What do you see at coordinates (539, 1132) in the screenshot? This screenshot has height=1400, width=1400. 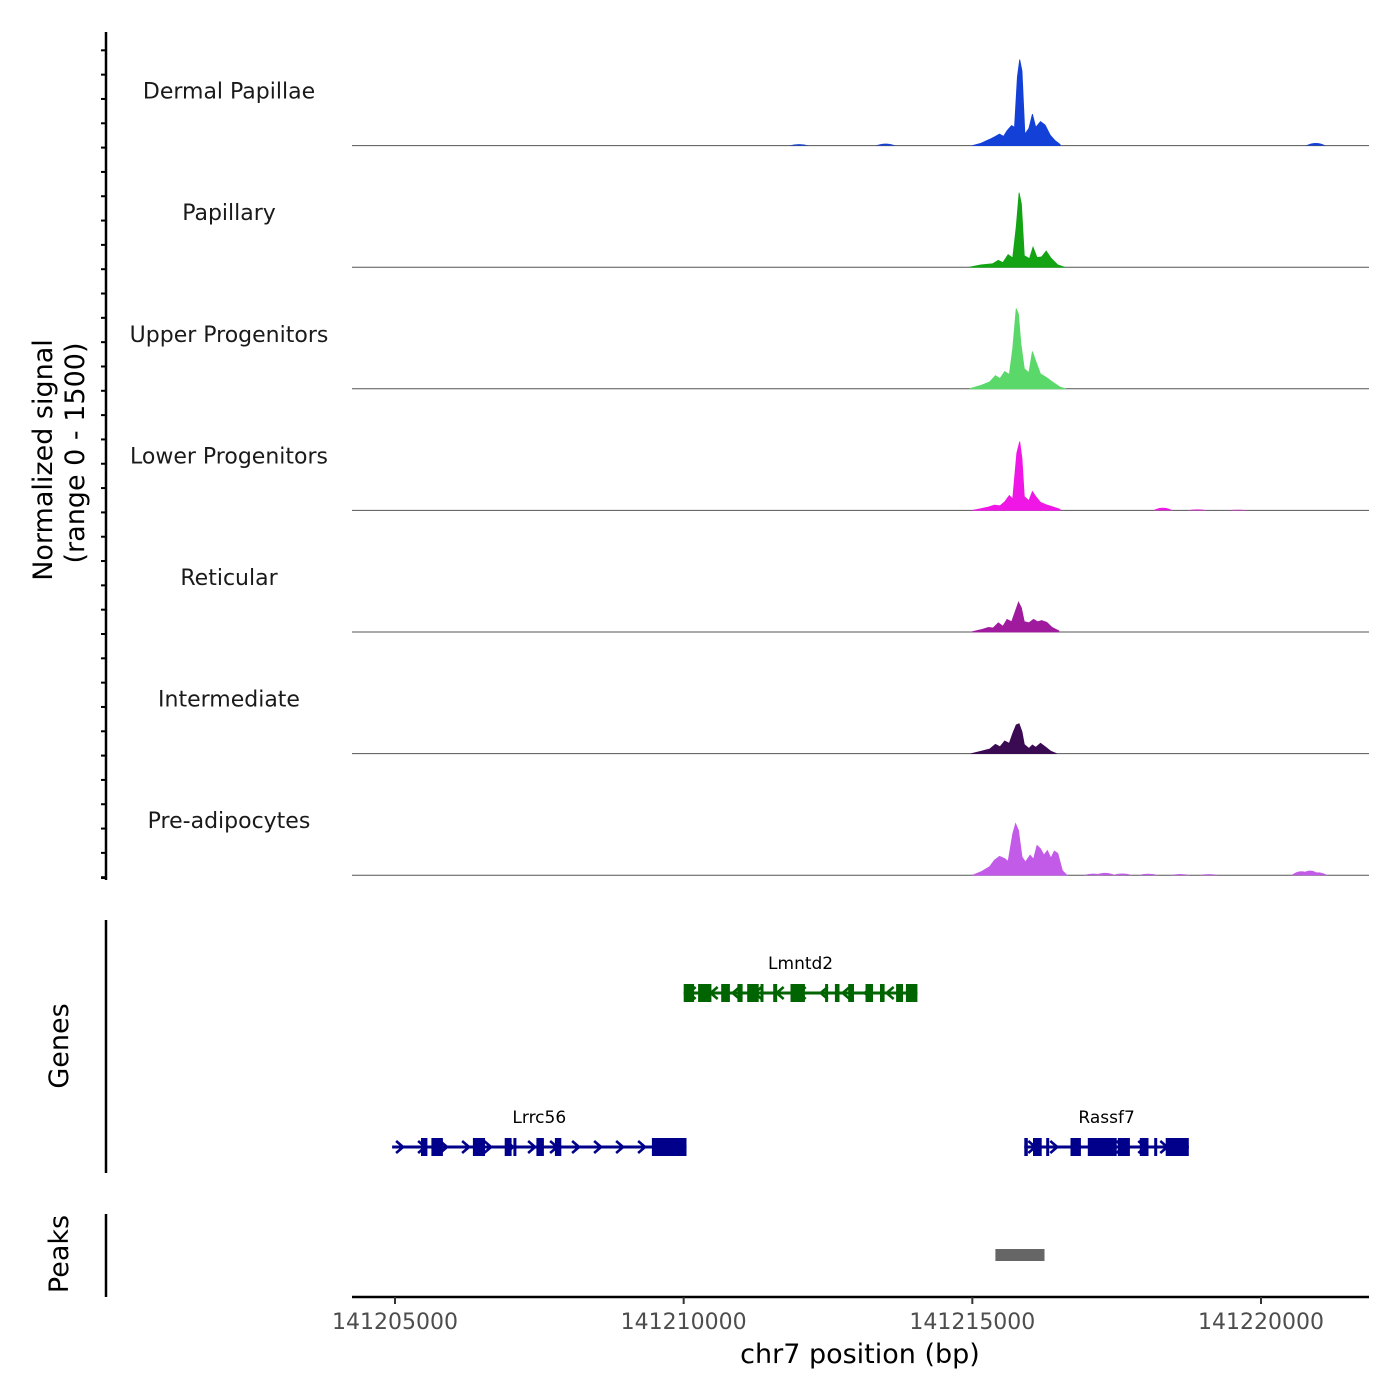 I see `gene-lrrc56: Lrrc56` at bounding box center [539, 1132].